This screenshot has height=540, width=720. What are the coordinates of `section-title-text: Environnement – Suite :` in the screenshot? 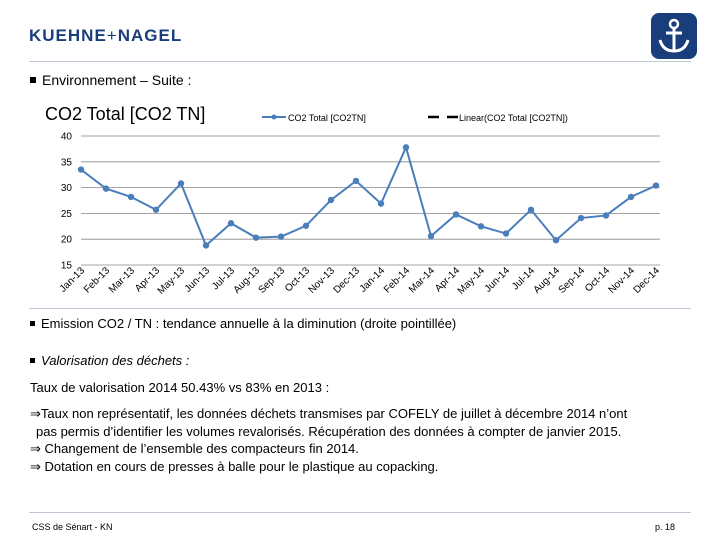 It's located at (117, 80).